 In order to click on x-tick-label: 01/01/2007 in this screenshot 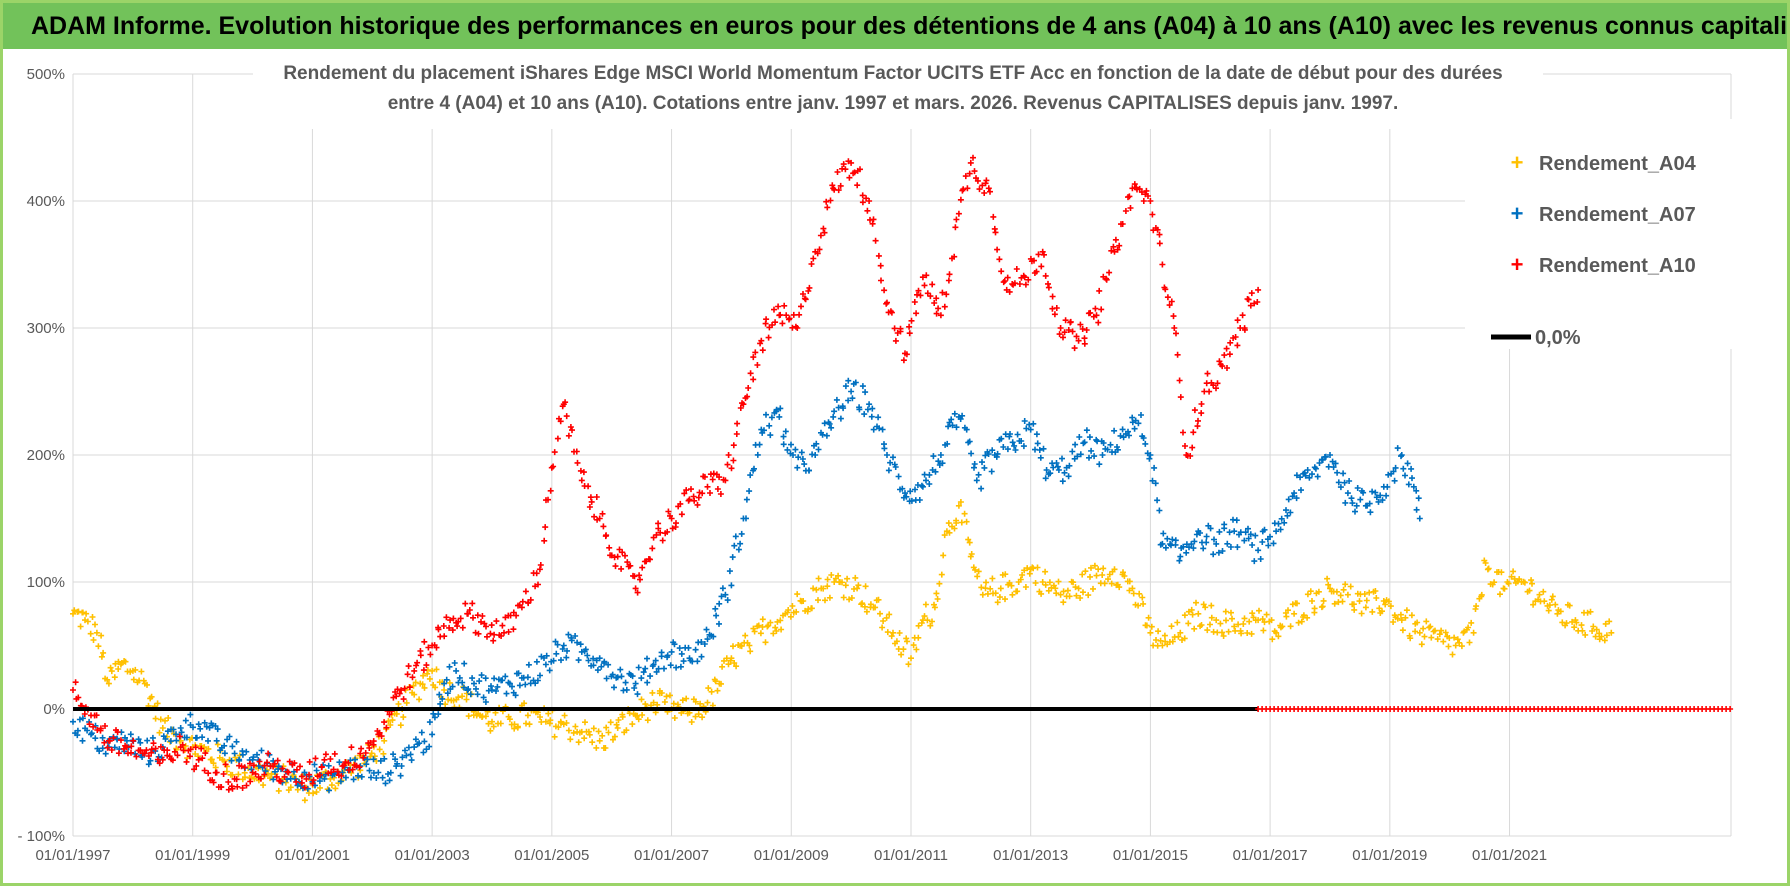, I will do `click(671, 855)`.